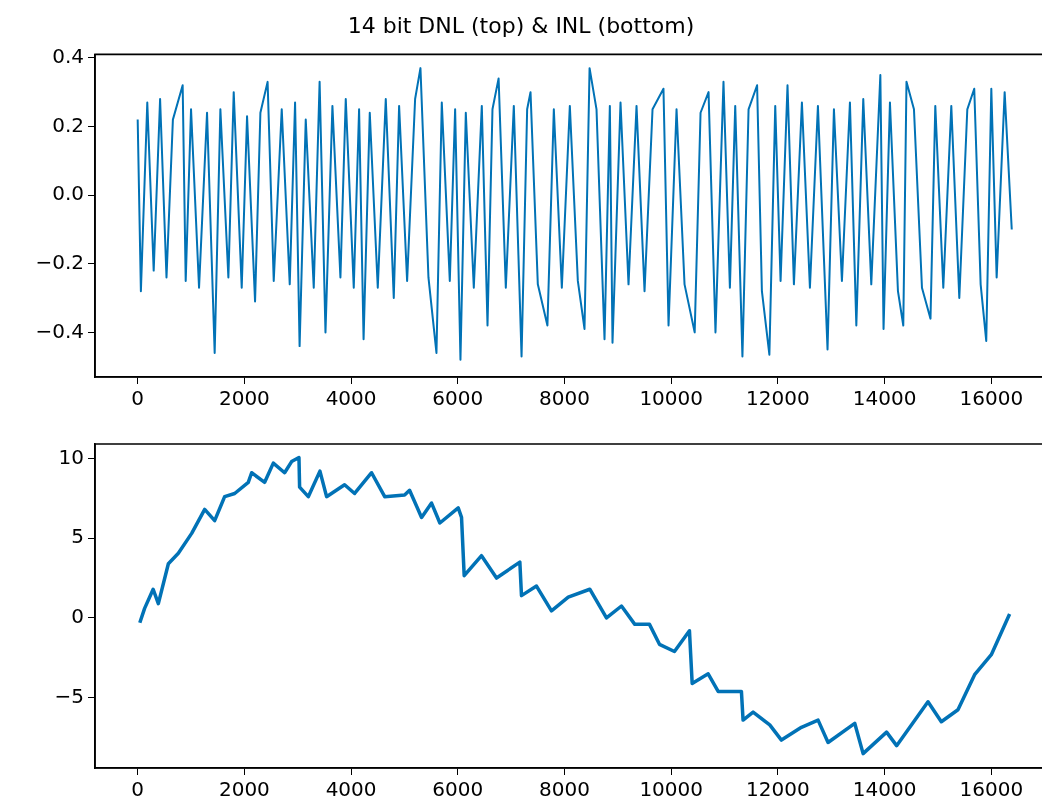  What do you see at coordinates (69, 695) in the screenshot?
I see `y-tick-label: −5` at bounding box center [69, 695].